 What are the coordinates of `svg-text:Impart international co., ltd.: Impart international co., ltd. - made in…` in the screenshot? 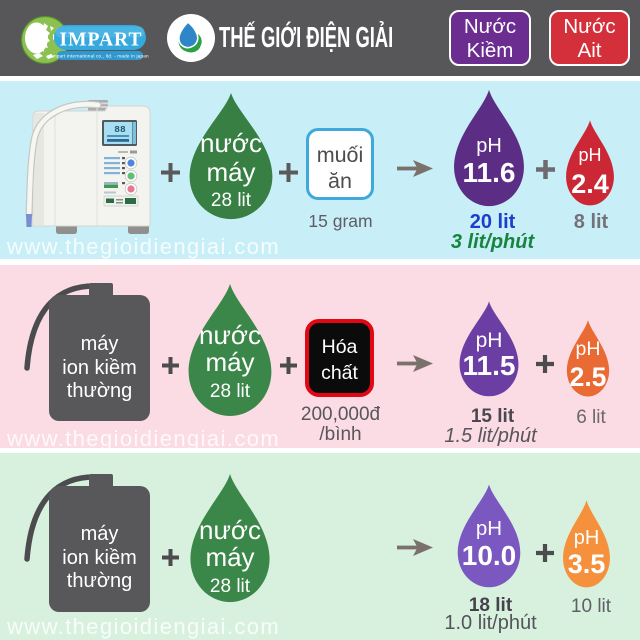 It's located at (100, 56).